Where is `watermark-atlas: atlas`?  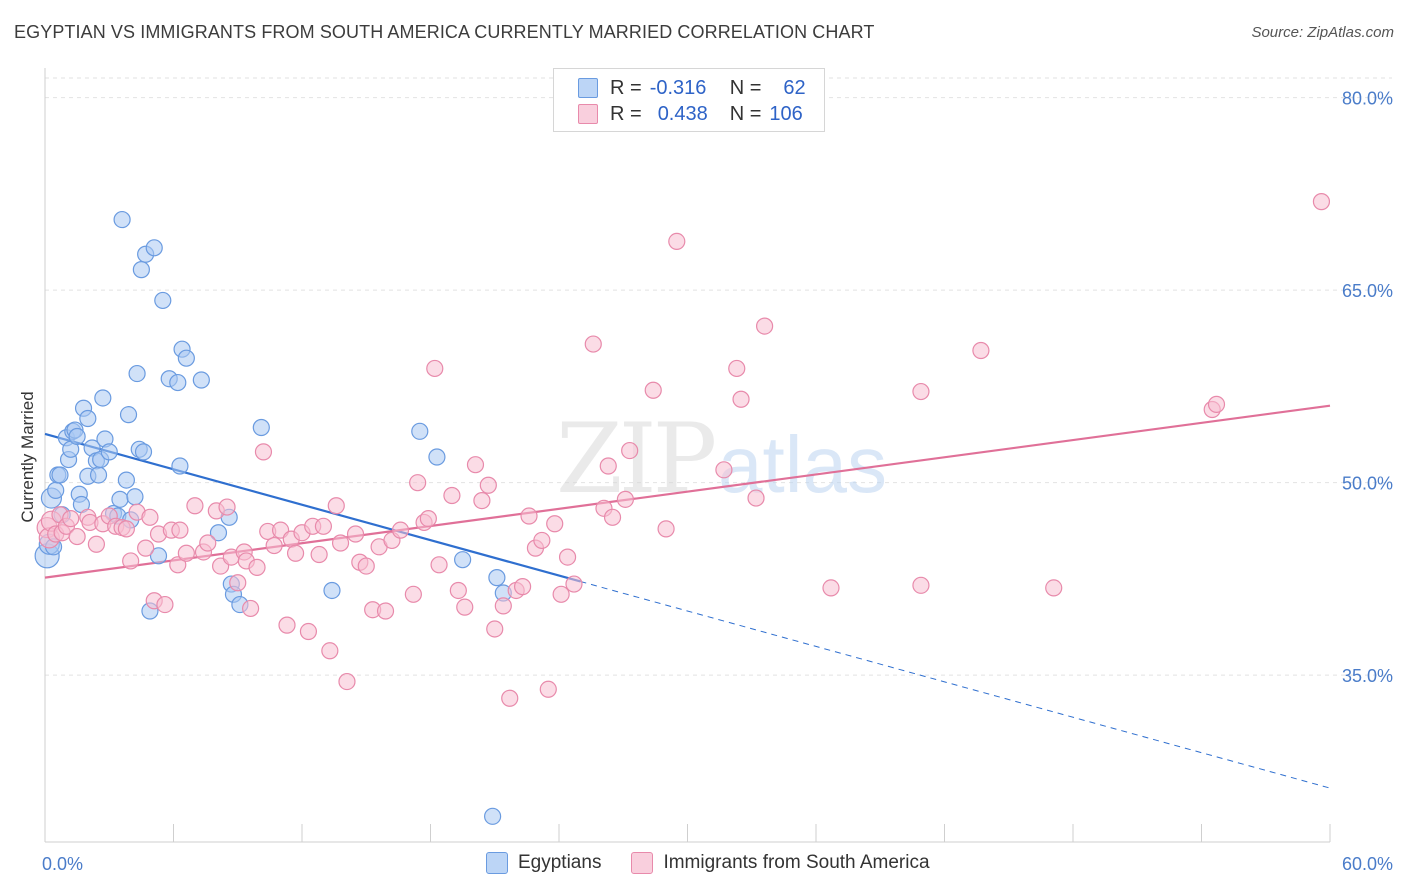 watermark-atlas: atlas is located at coordinates (802, 464).